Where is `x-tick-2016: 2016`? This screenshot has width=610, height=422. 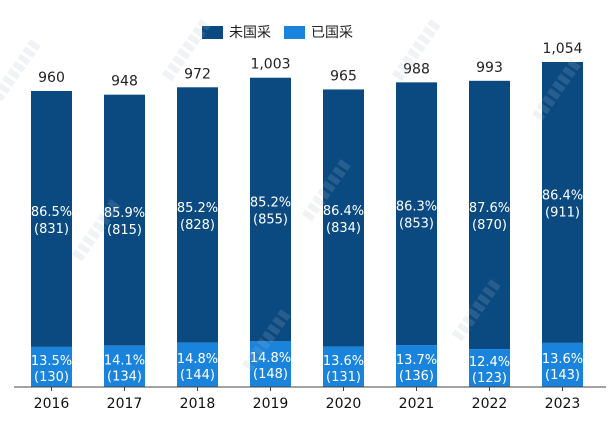
x-tick-2016: 2016 is located at coordinates (52, 404).